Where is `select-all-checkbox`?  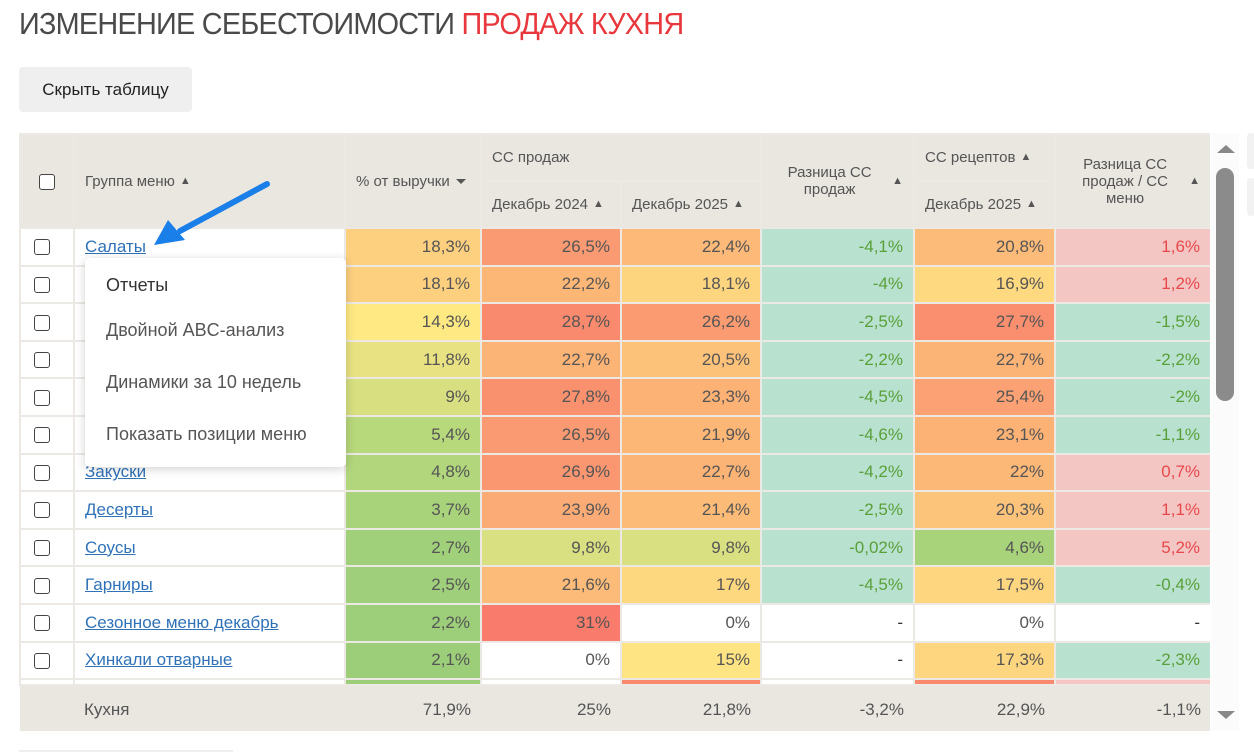
select-all-checkbox is located at coordinates (47, 181).